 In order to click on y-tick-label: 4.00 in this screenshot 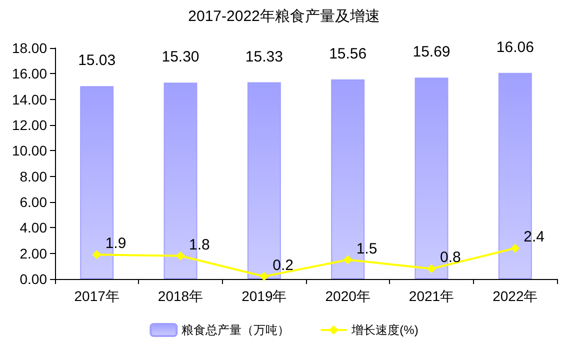, I will do `click(34, 228)`.